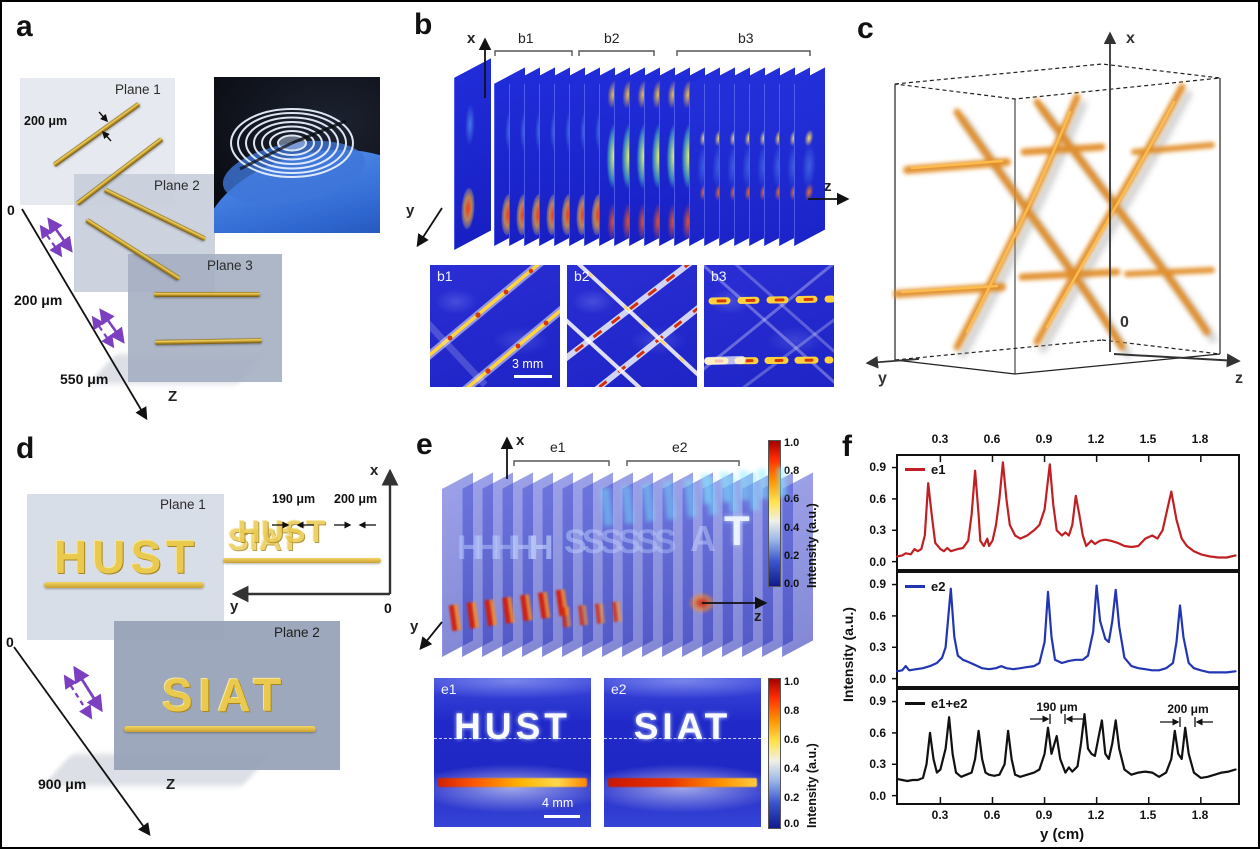  Describe the element at coordinates (1200, 439) in the screenshot. I see `f-top-xtick: 1.8` at that location.